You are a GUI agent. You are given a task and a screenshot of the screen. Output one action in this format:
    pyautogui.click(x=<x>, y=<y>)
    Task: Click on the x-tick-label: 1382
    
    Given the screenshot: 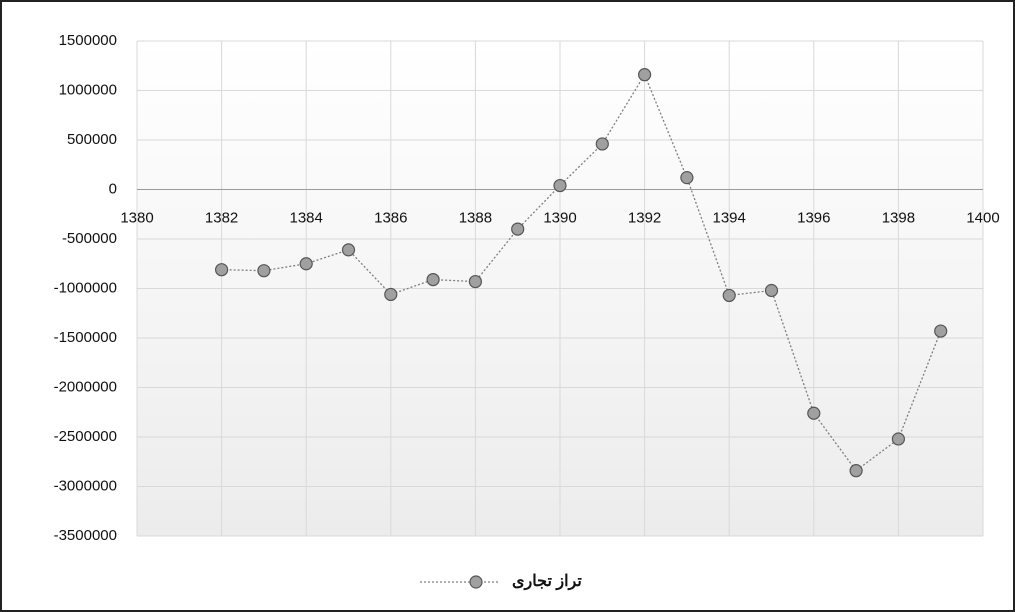 What is the action you would take?
    pyautogui.click(x=221, y=217)
    